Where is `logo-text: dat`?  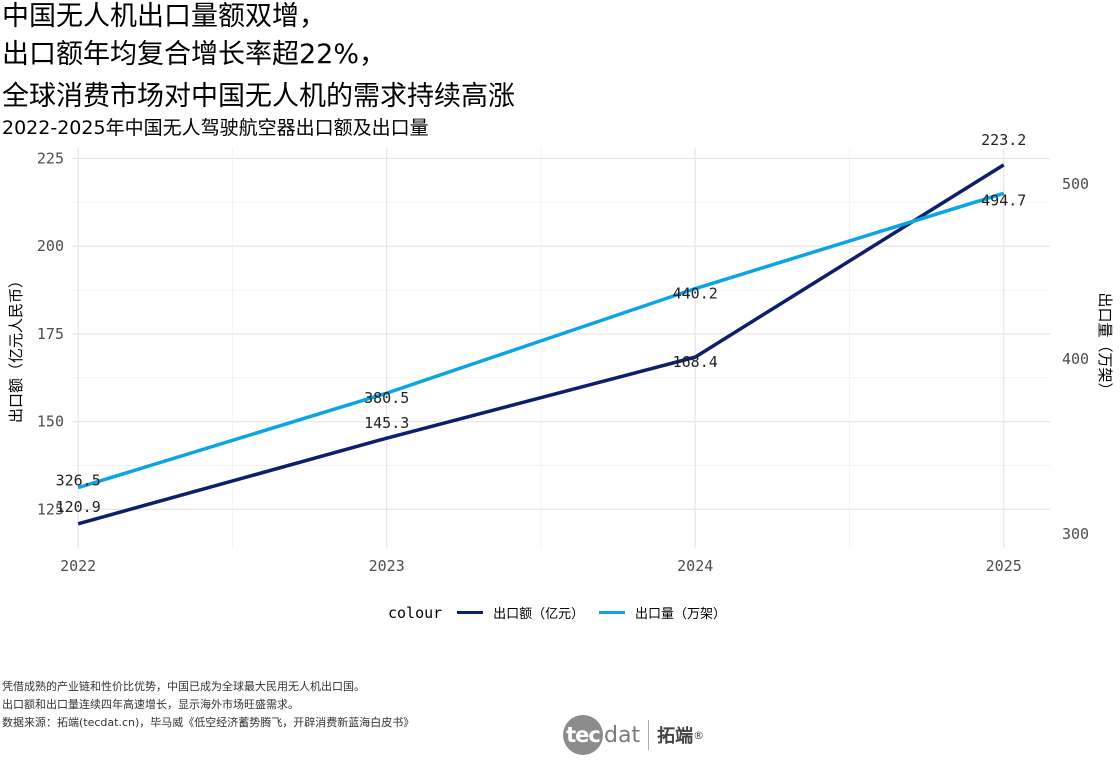
logo-text: dat is located at coordinates (622, 735).